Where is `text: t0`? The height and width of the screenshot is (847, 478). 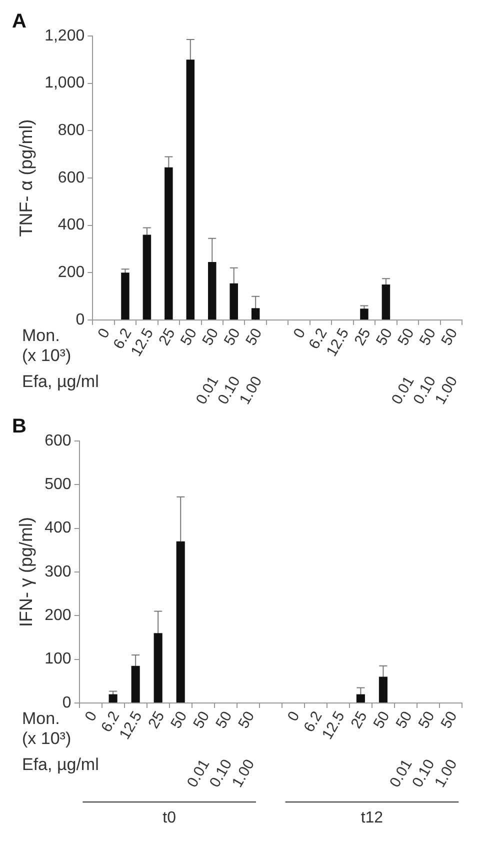 text: t0 is located at coordinates (169, 817).